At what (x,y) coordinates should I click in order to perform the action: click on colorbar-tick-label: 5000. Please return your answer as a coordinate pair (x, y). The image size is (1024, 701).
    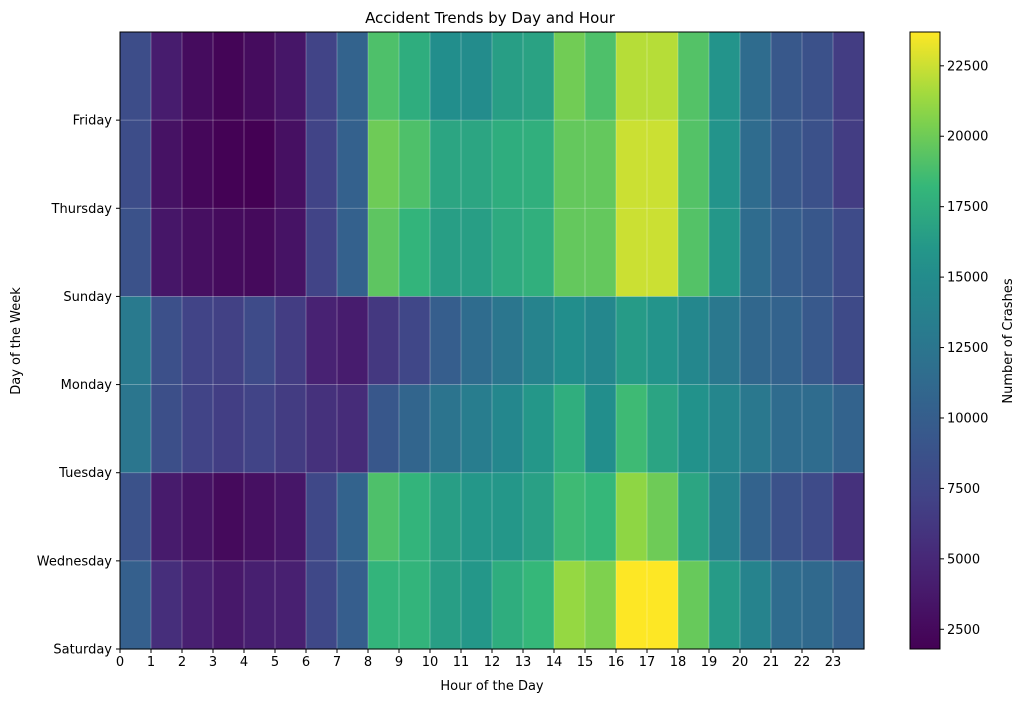
    Looking at the image, I should click on (963, 559).